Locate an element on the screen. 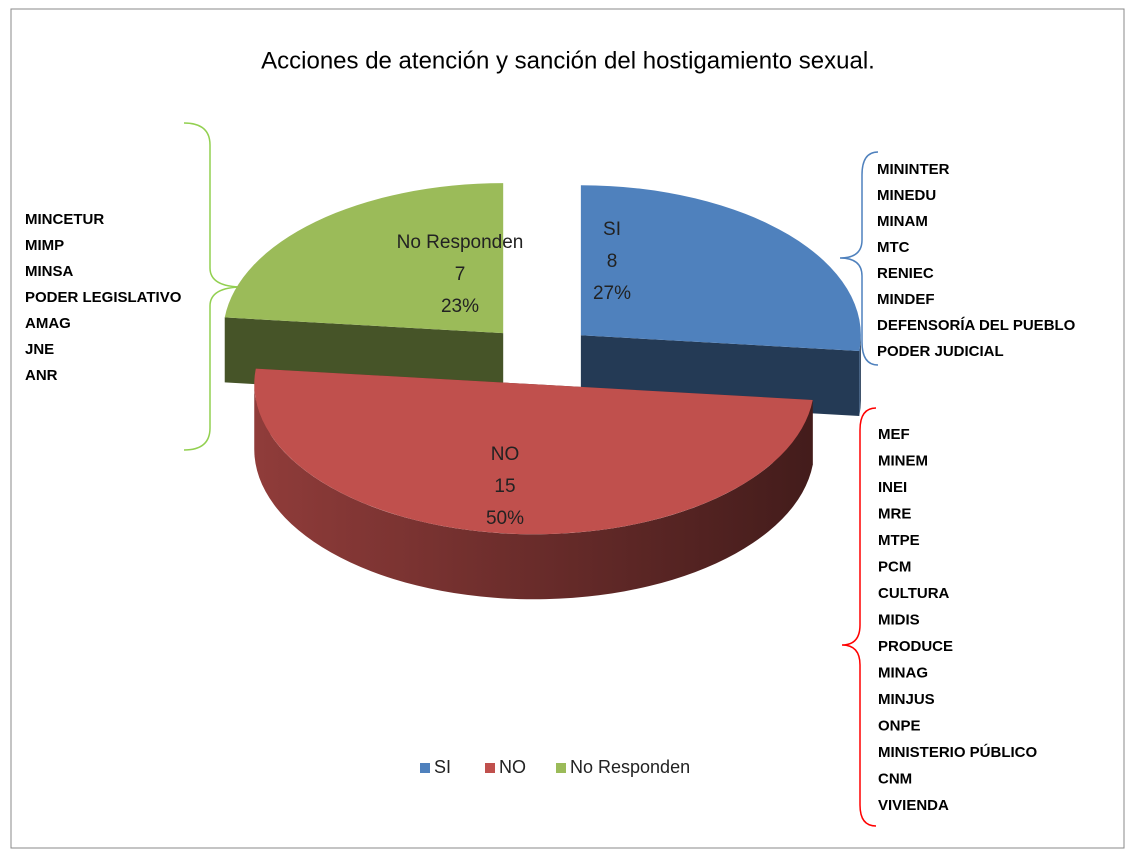 The image size is (1134, 858). slice-percent: 50% is located at coordinates (505, 518).